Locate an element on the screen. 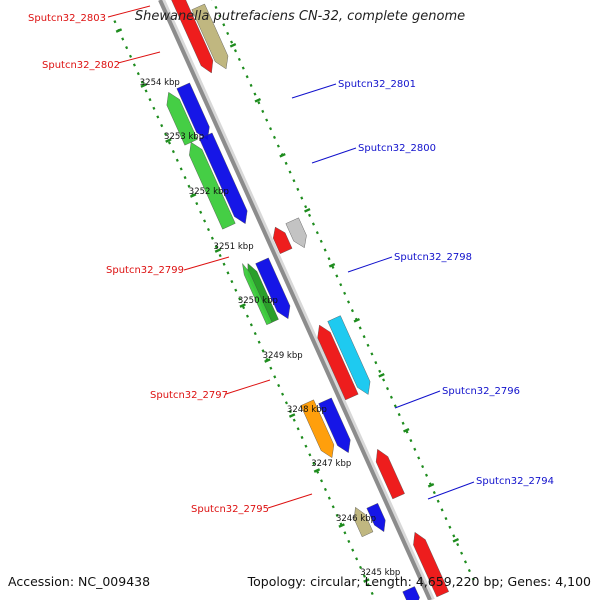 The height and width of the screenshot is (600, 600). gene-label: Sputcn32_2800 is located at coordinates (397, 148).